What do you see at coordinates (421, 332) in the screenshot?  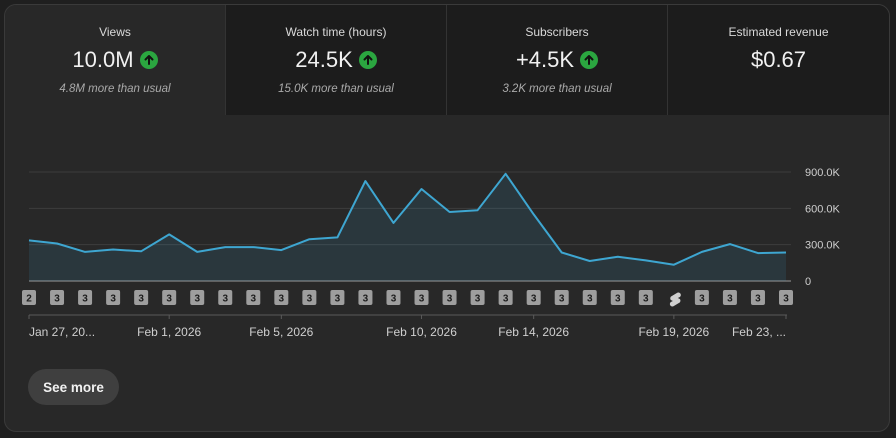 I see `x-tick-label: Feb 10, 2026` at bounding box center [421, 332].